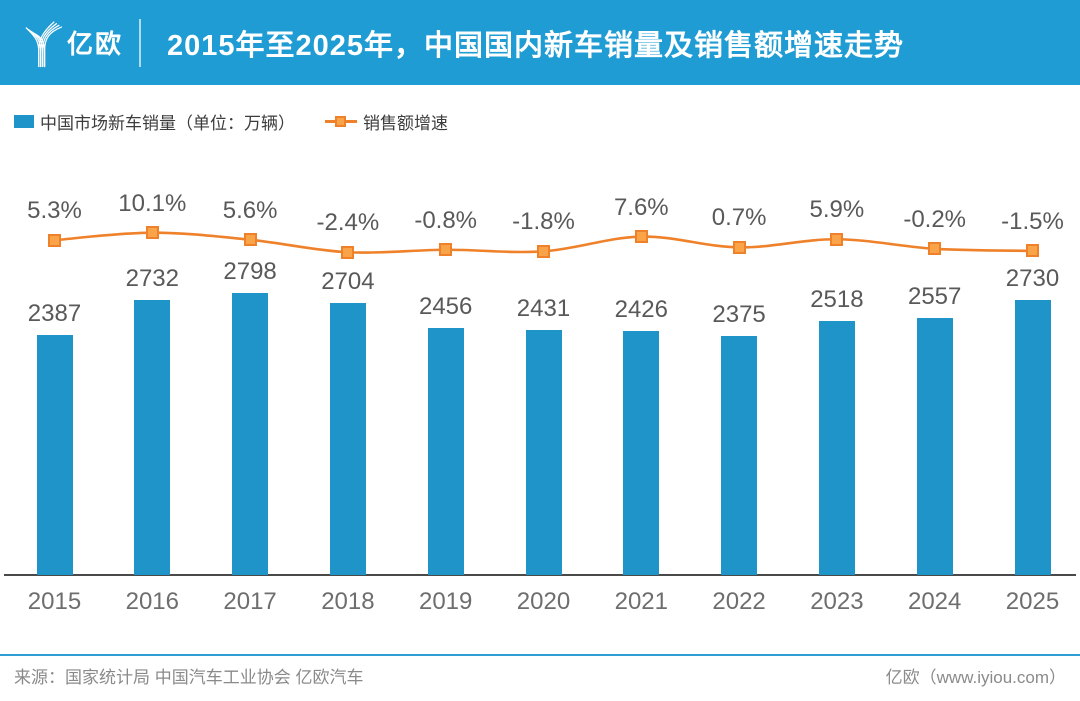 This screenshot has height=701, width=1080. What do you see at coordinates (250, 434) in the screenshot?
I see `bar-2017` at bounding box center [250, 434].